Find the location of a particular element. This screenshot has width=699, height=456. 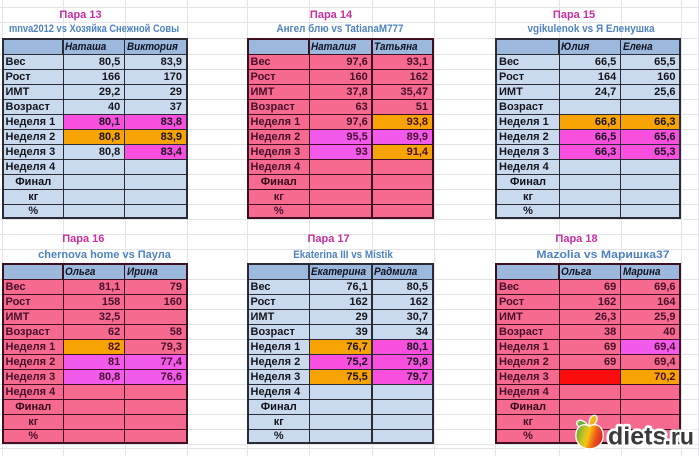

svg-text: .ru is located at coordinates (679, 436).